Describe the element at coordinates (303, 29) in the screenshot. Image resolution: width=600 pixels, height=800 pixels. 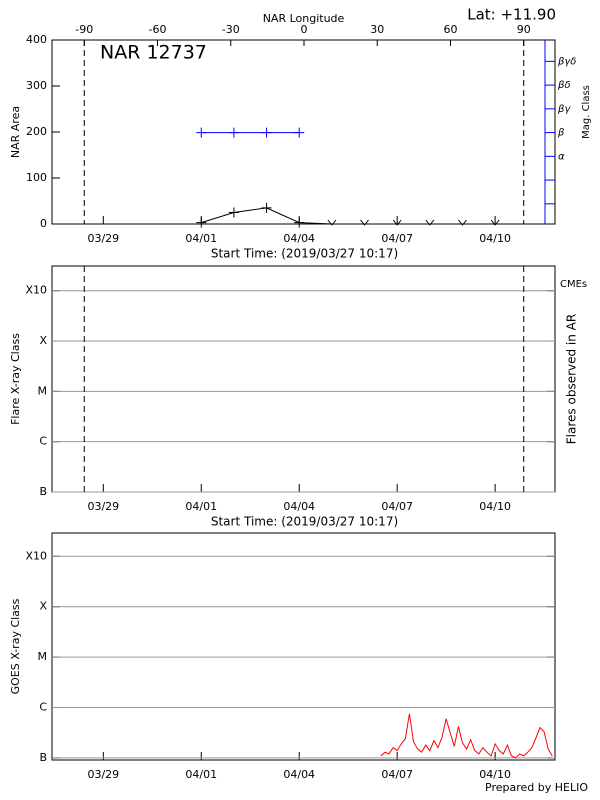
I see `x2-tick-label: 0` at that location.